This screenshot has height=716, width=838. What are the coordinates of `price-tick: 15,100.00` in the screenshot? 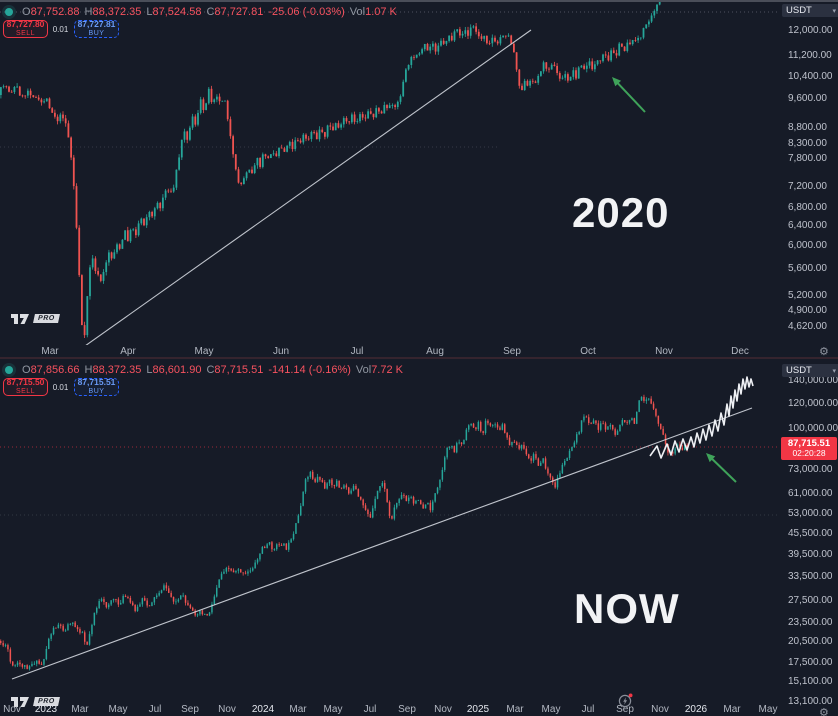 It's located at (810, 681).